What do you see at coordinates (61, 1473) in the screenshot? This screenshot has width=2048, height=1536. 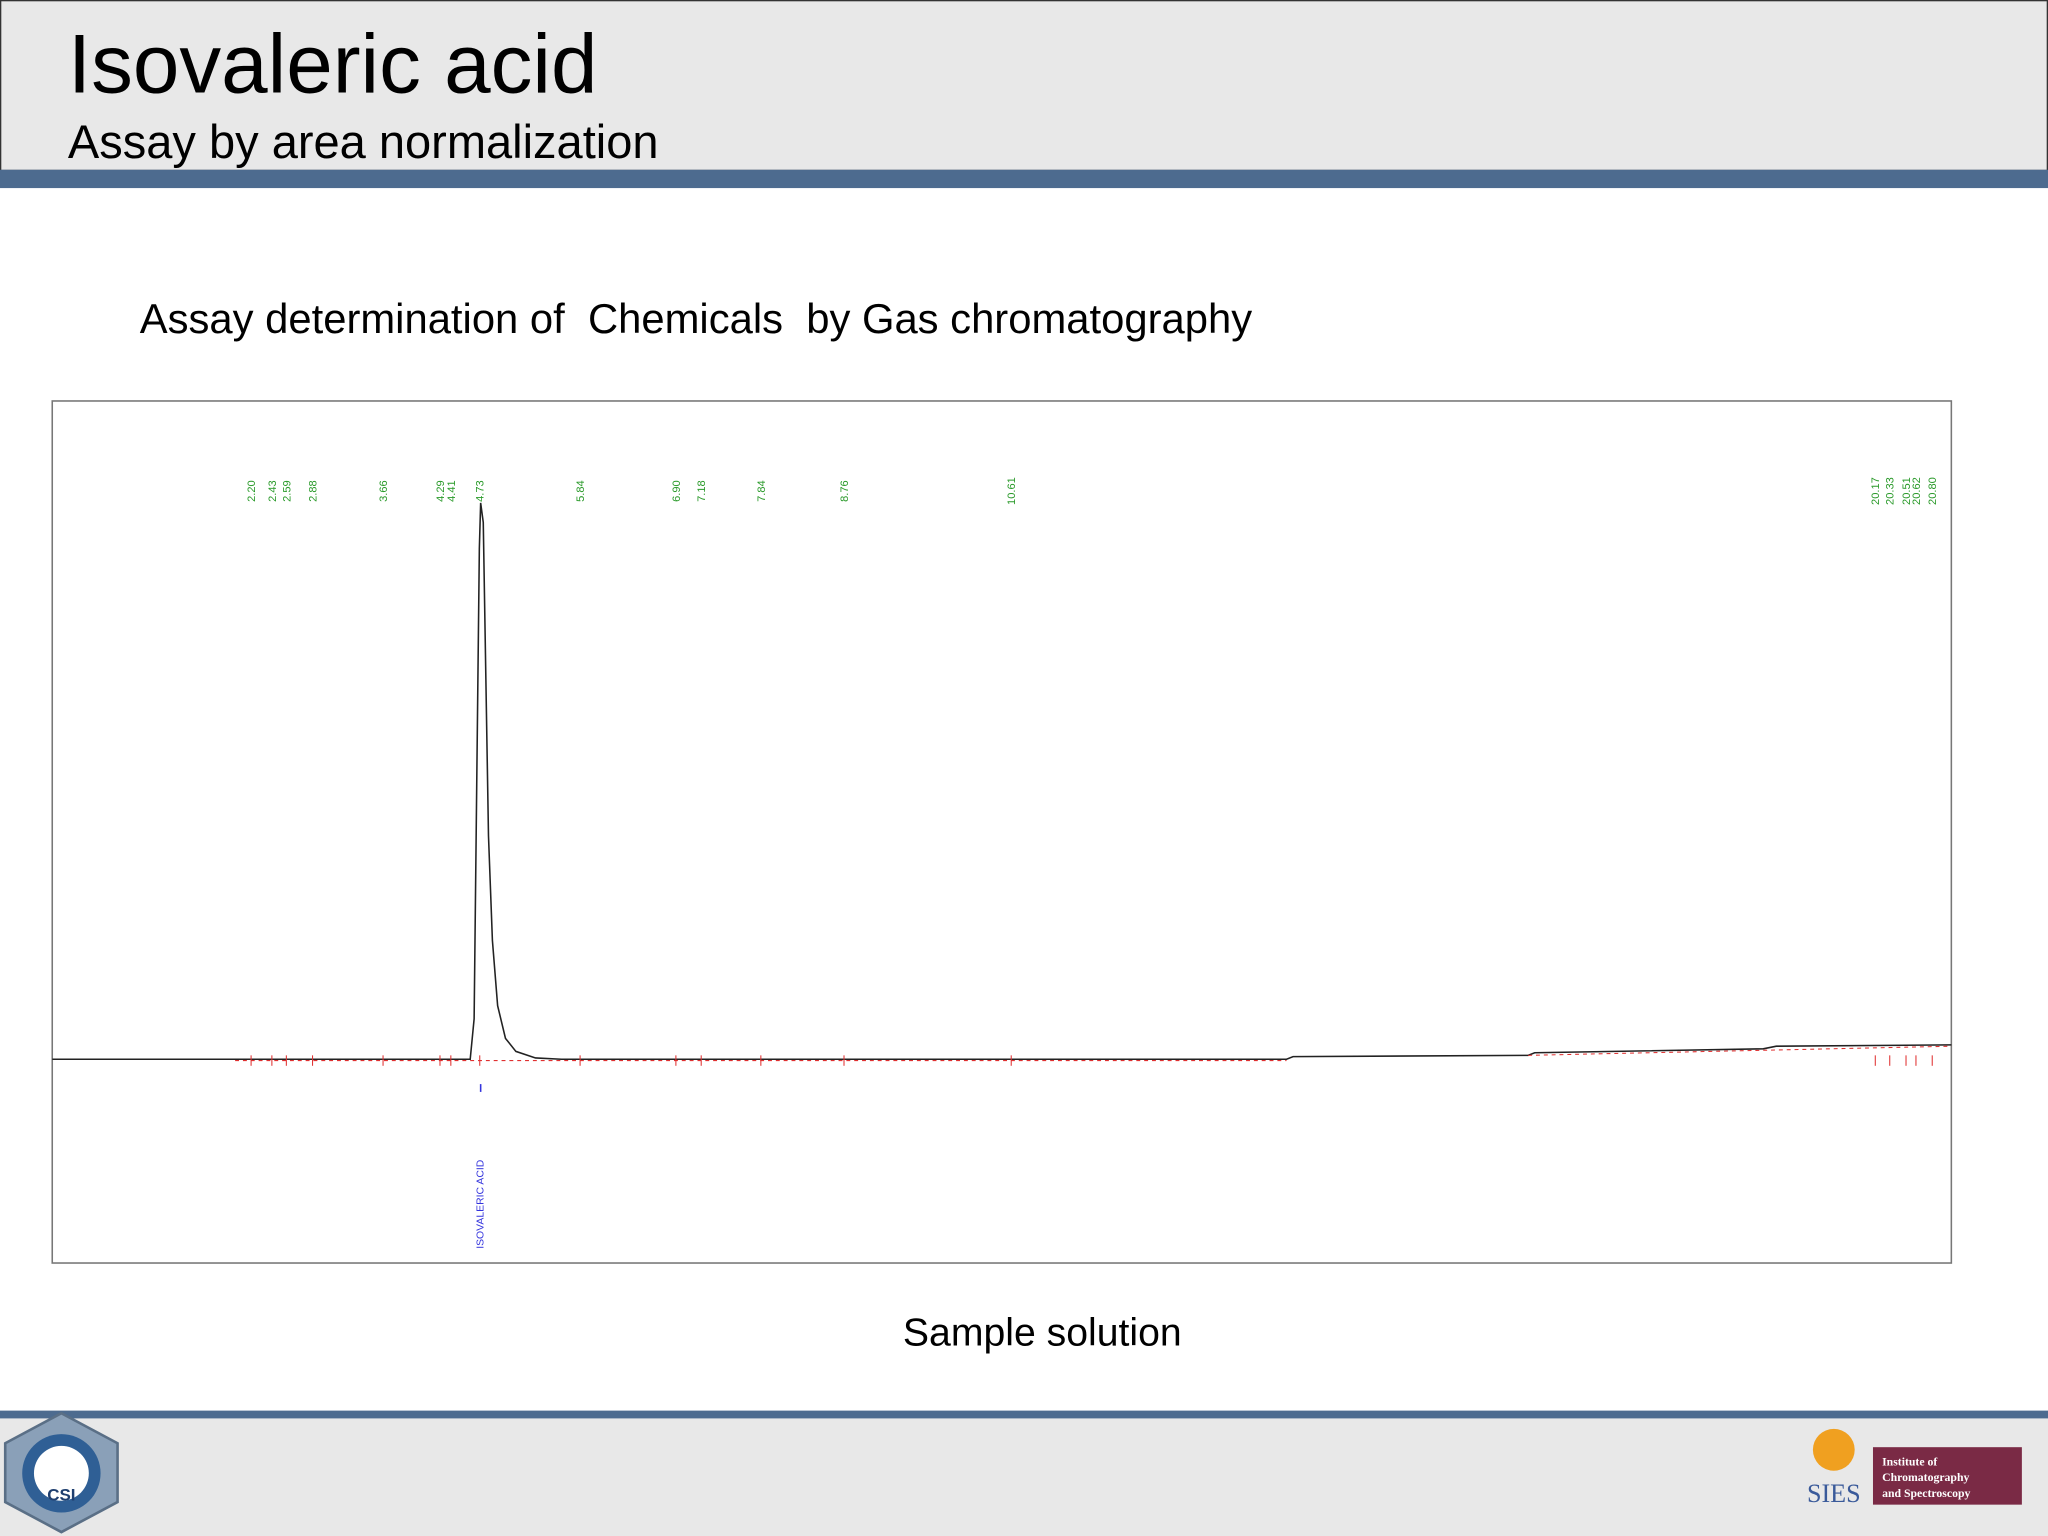 I see `csi-logo-center` at bounding box center [61, 1473].